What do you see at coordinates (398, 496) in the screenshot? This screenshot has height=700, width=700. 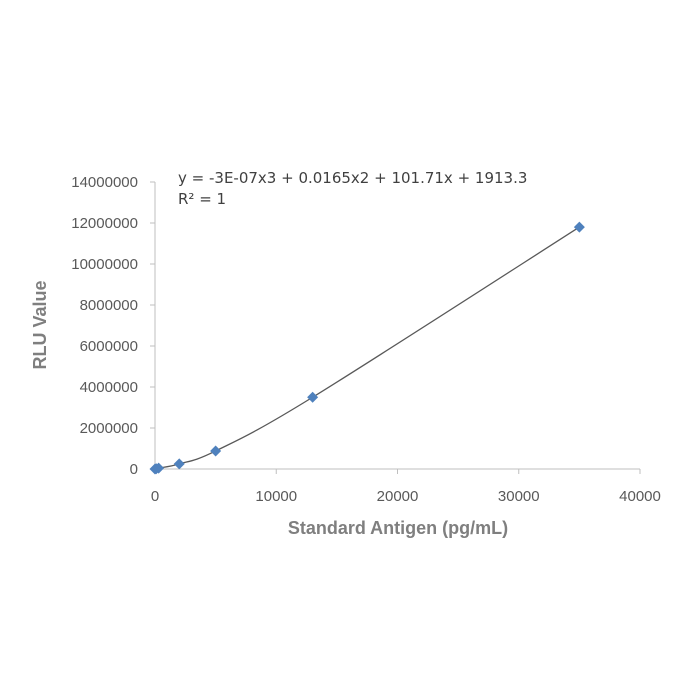 I see `x-tick-label: 20000` at bounding box center [398, 496].